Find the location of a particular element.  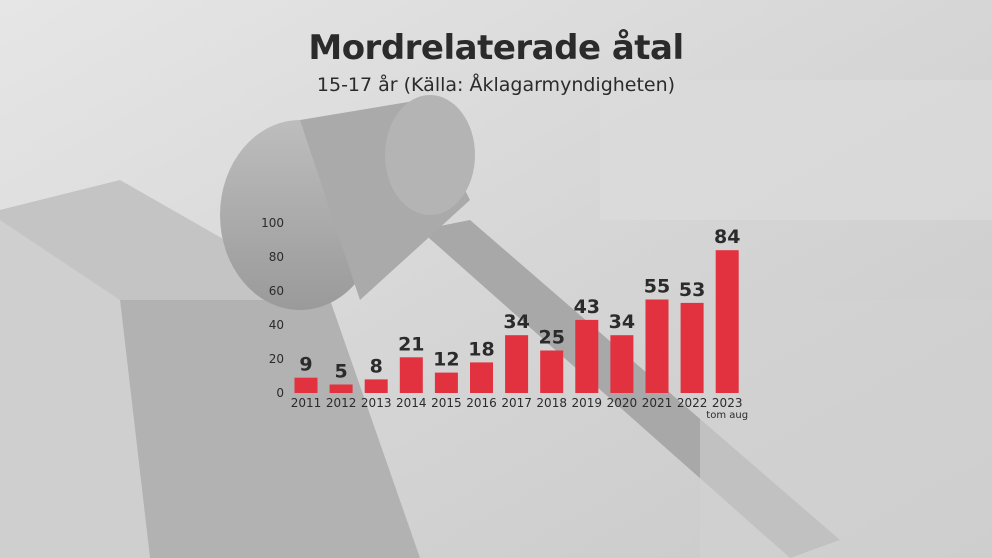

x-tick-label: 2023 is located at coordinates (727, 403).